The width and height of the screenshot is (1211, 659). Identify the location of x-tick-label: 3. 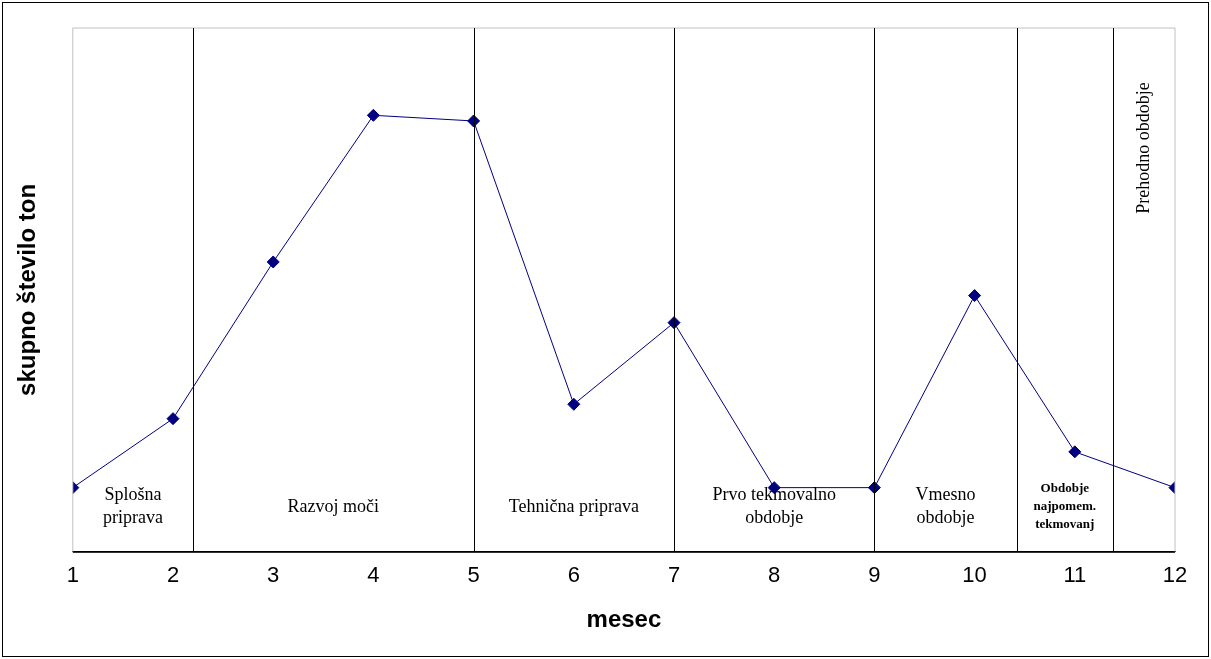
(273, 575).